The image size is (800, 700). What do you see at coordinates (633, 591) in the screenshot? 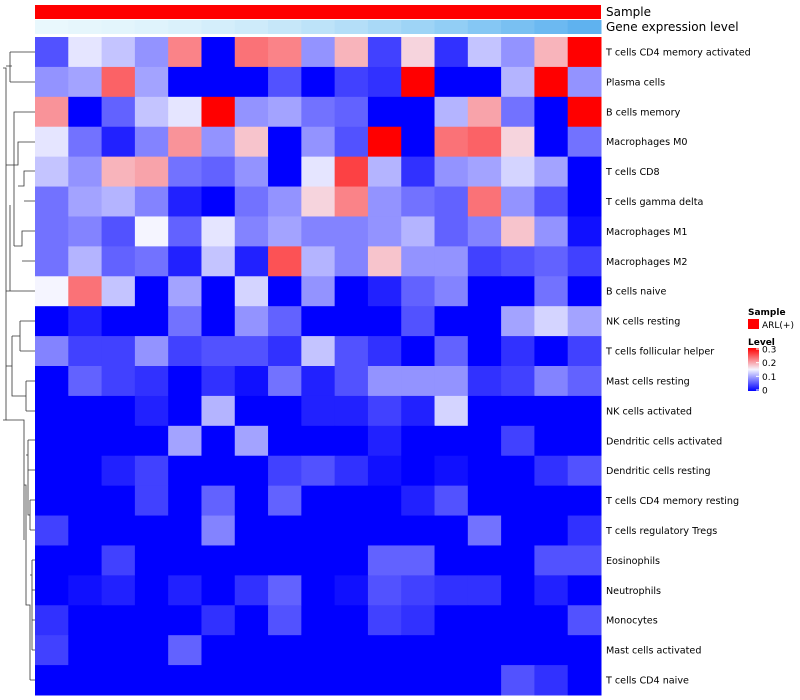
I see `row-label: Neutrophils` at bounding box center [633, 591].